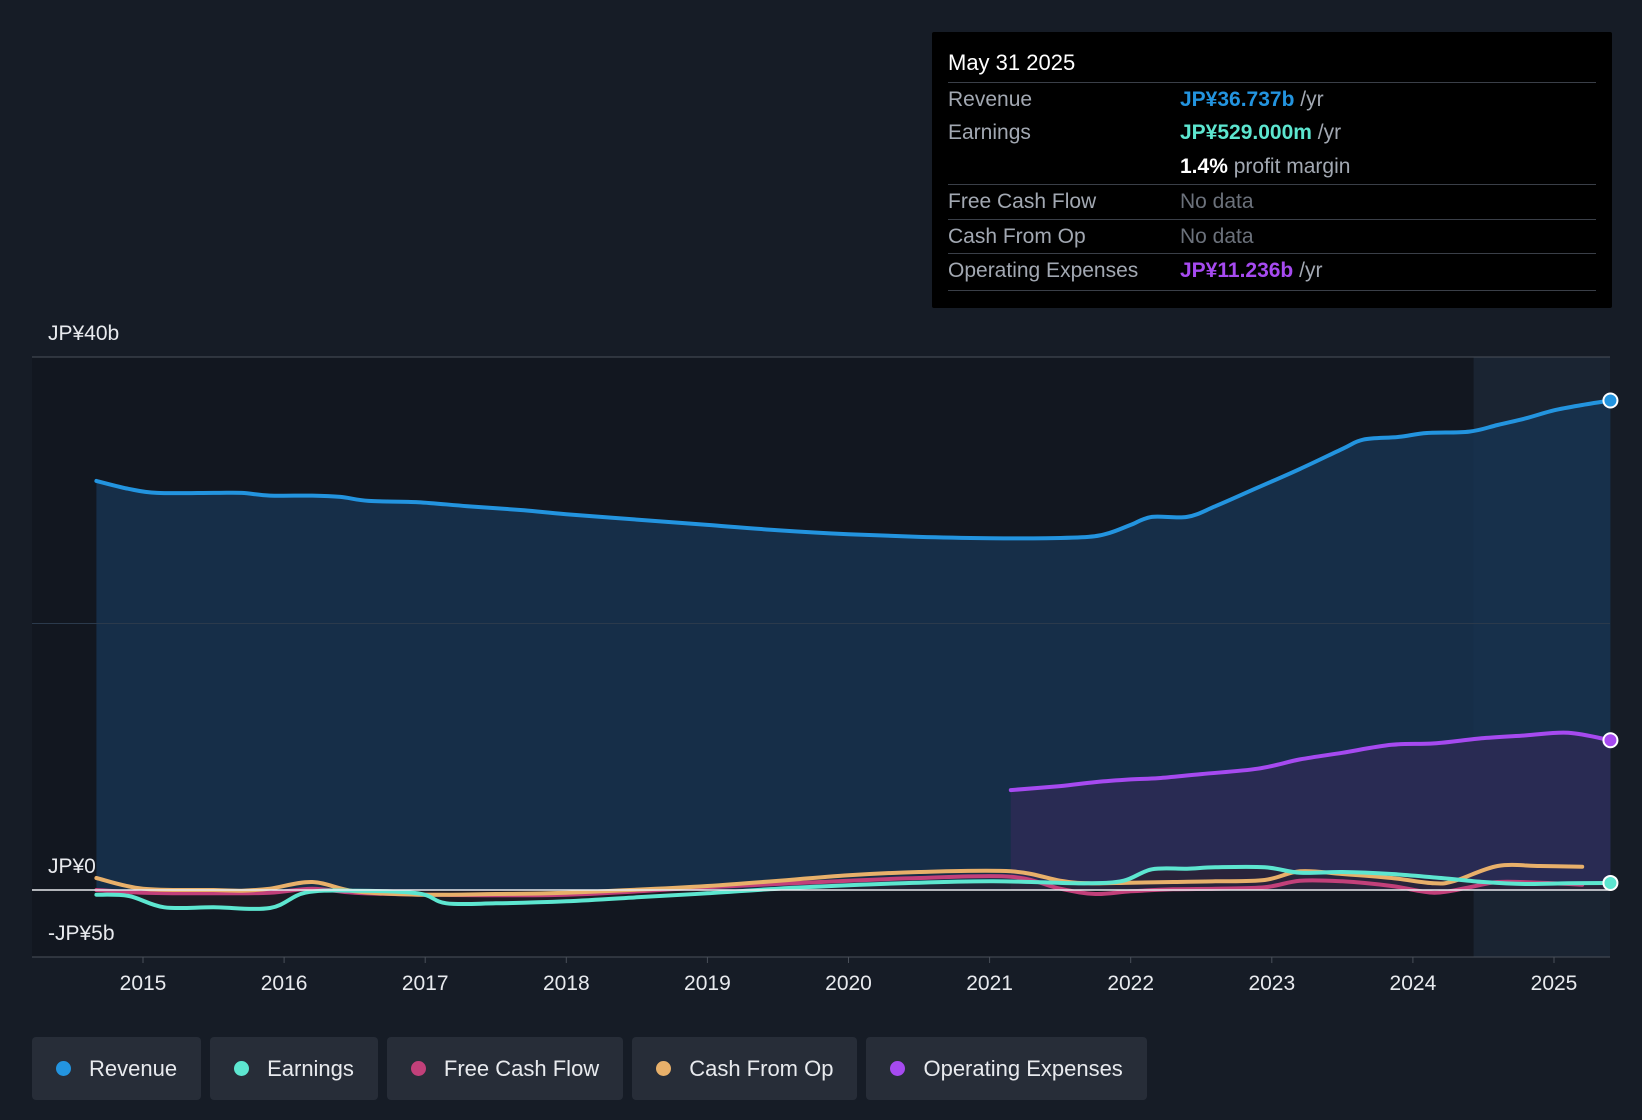  I want to click on legend-item-revenue: Revenue, so click(117, 1068).